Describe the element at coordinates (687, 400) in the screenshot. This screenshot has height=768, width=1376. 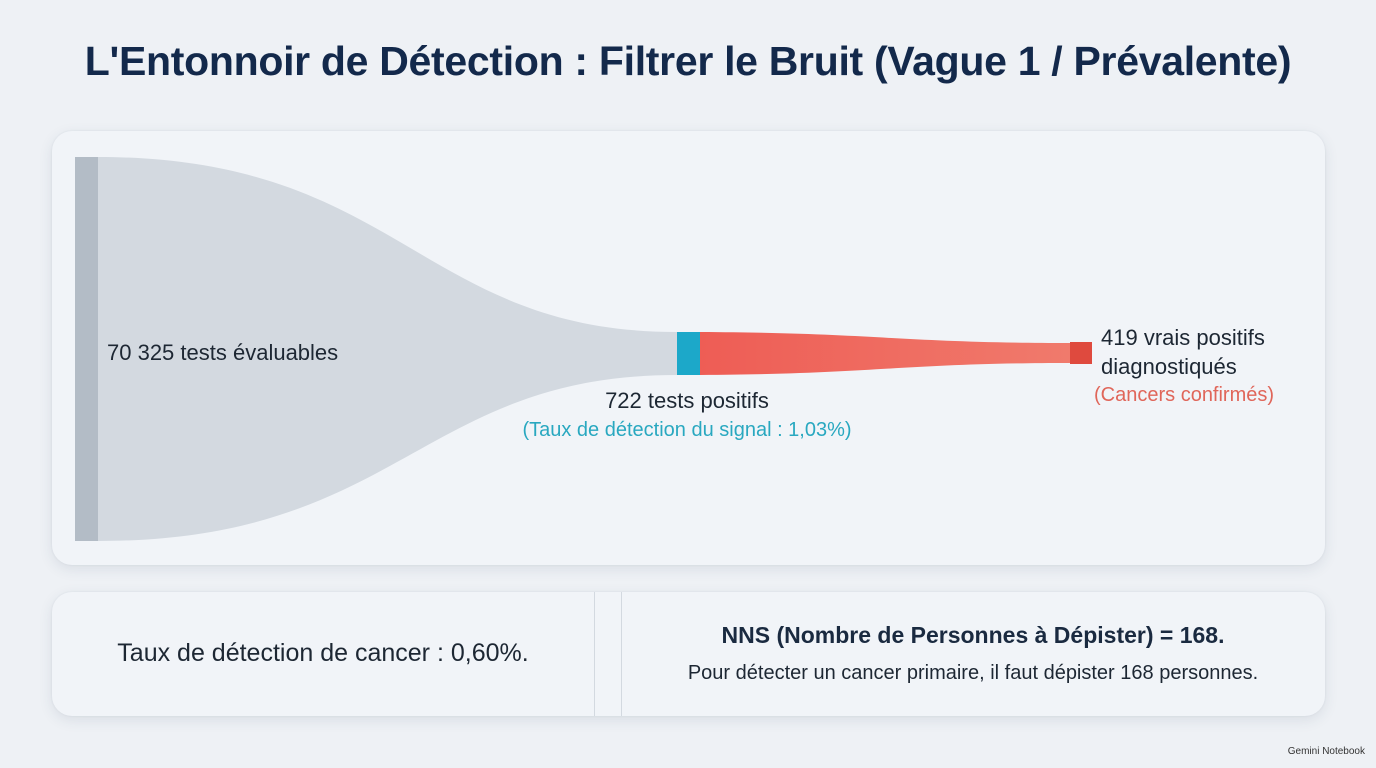
I see `middle-label: 722 tests positifs` at that location.